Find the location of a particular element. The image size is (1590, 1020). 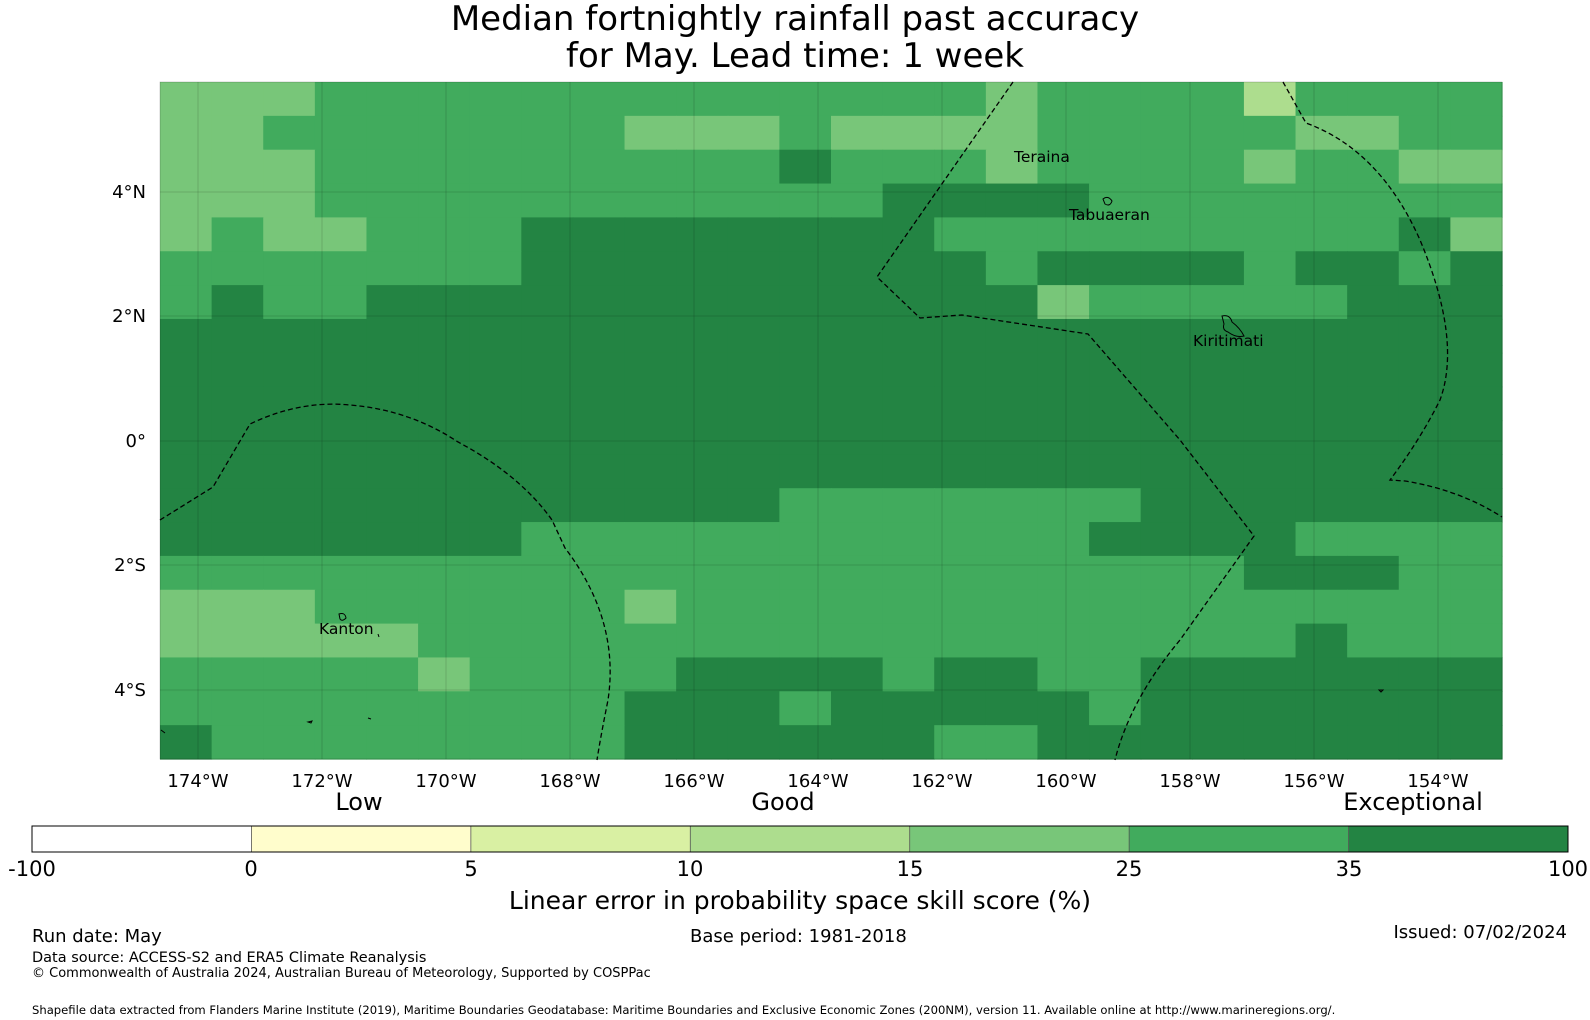

lat-tick-label: 4°N is located at coordinates (129, 192).